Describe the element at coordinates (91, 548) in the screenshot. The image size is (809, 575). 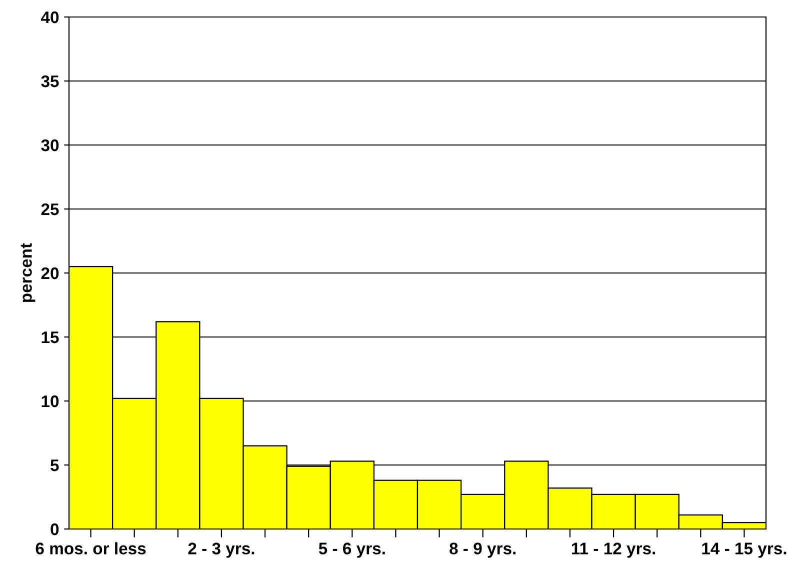
I see `x-tick-label: 6 mos. or less` at that location.